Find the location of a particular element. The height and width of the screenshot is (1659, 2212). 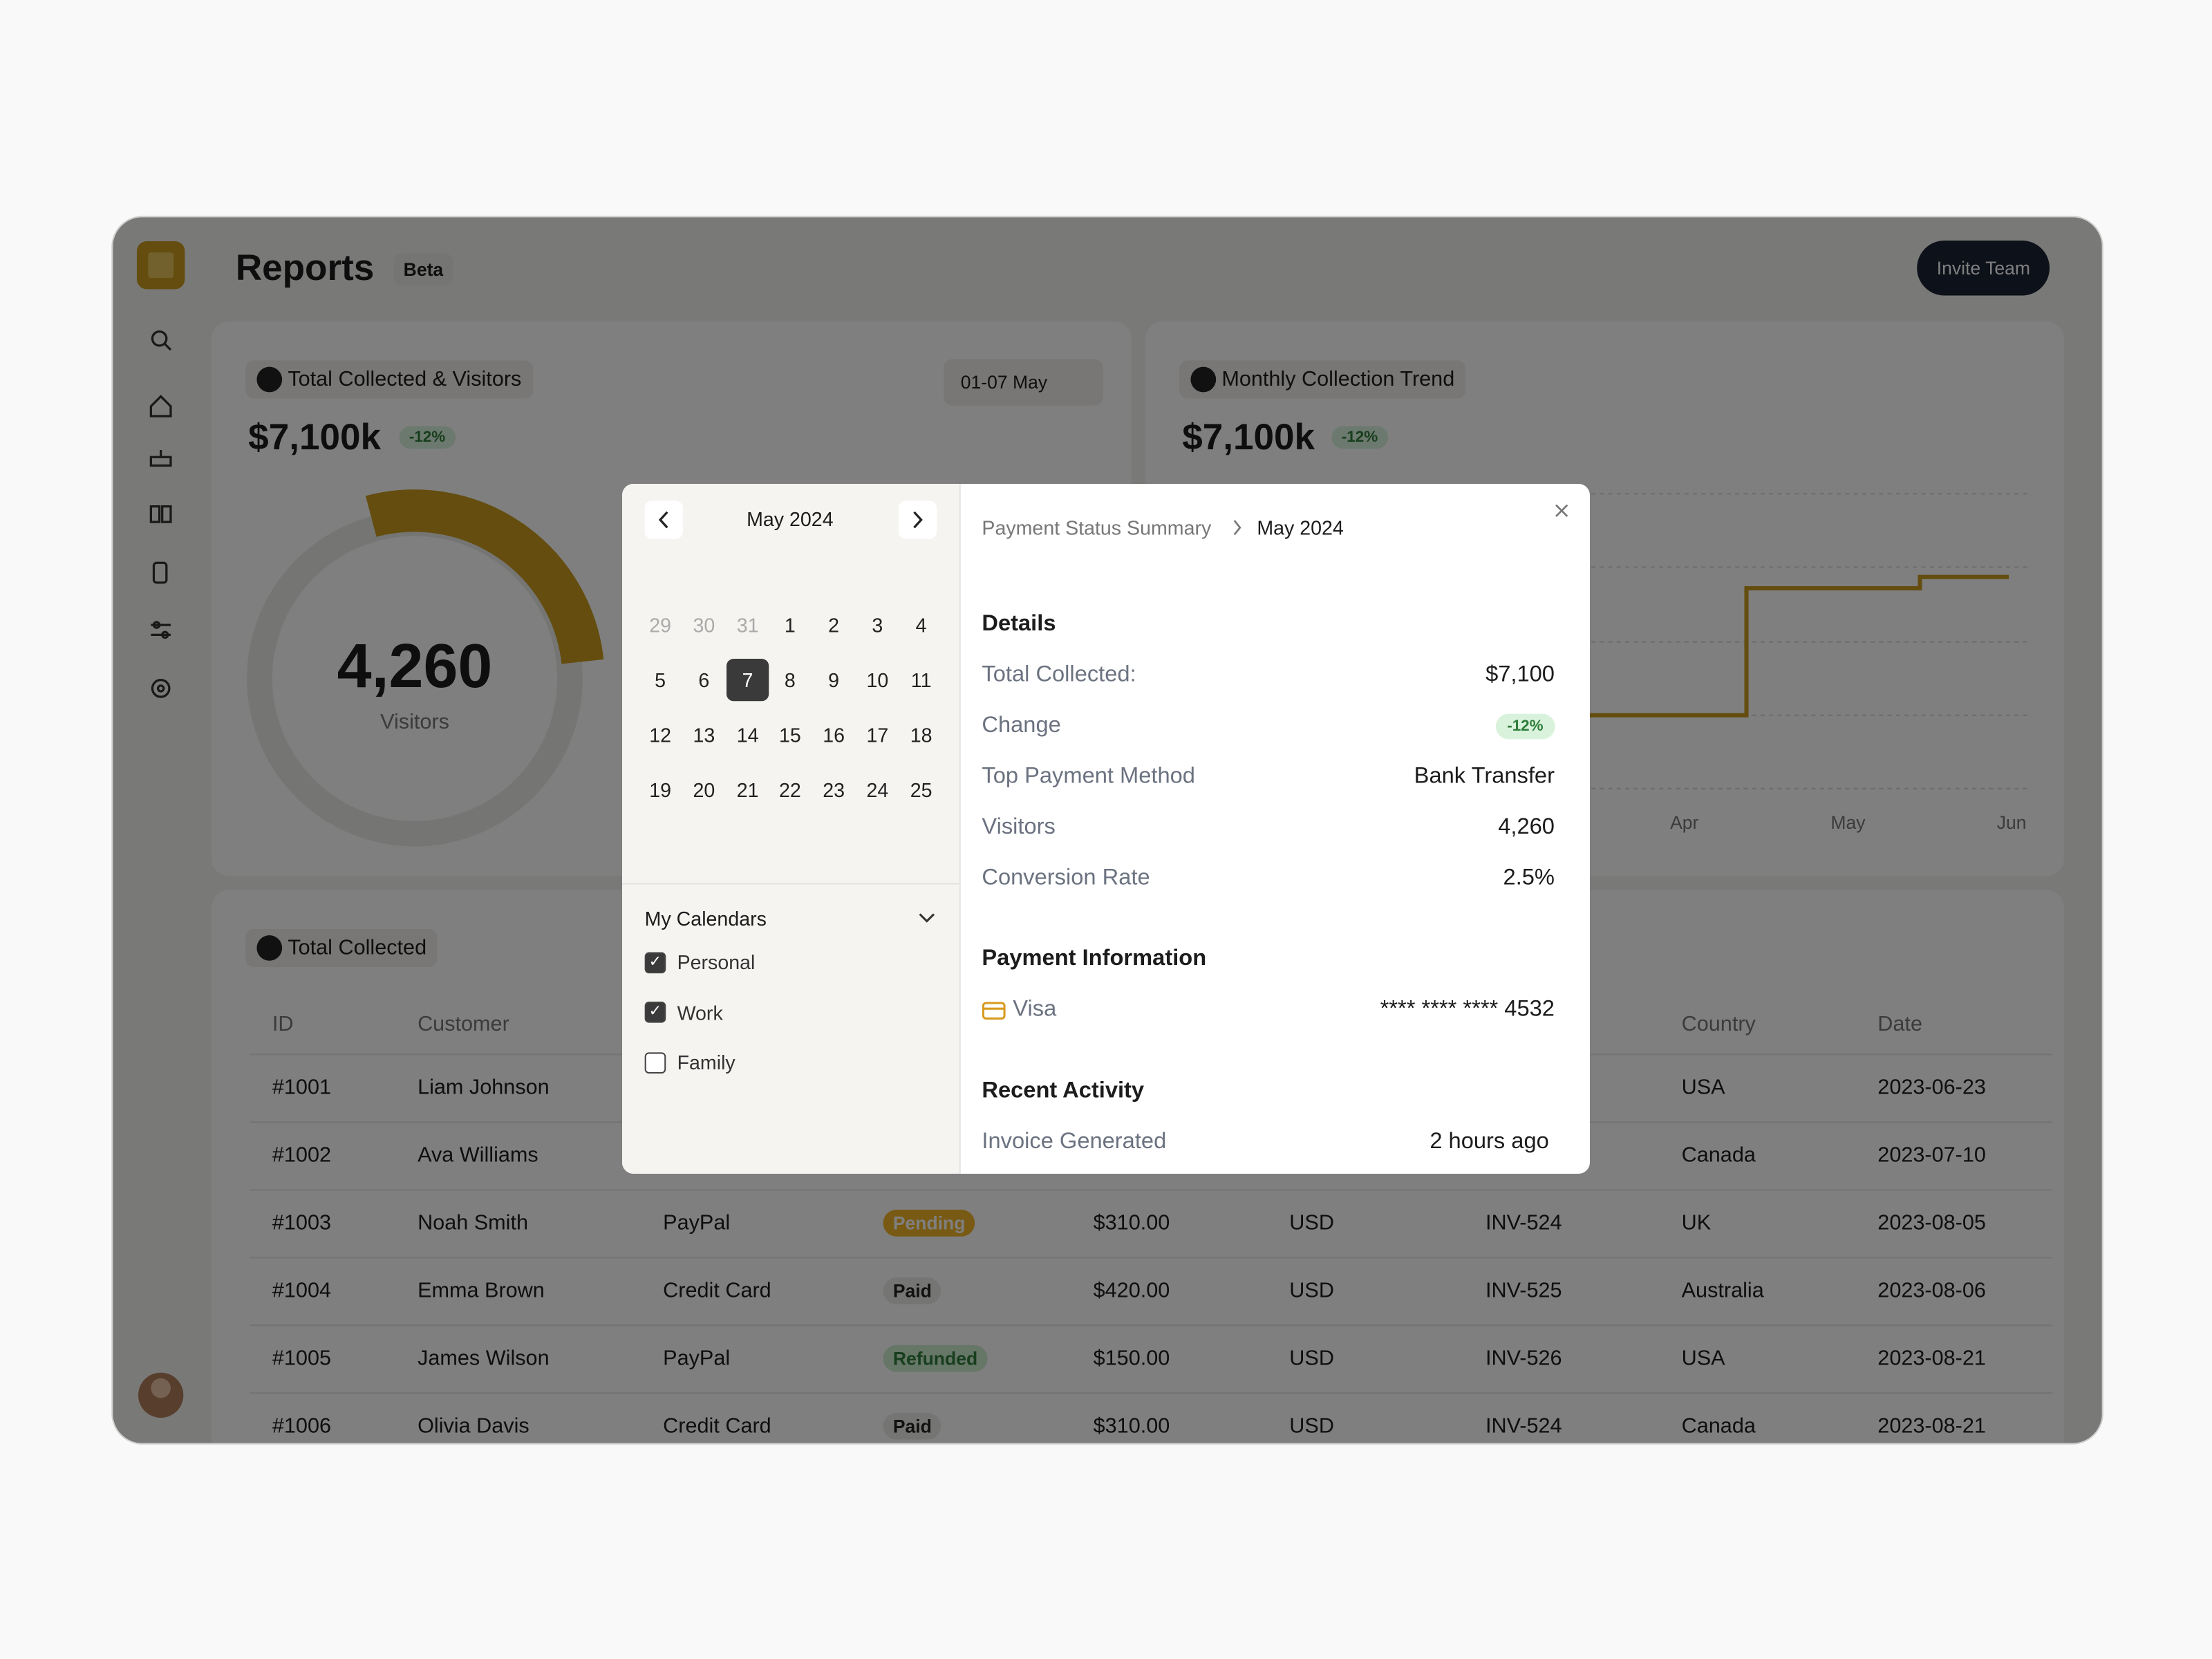

calendar-day: 22 is located at coordinates (789, 790).